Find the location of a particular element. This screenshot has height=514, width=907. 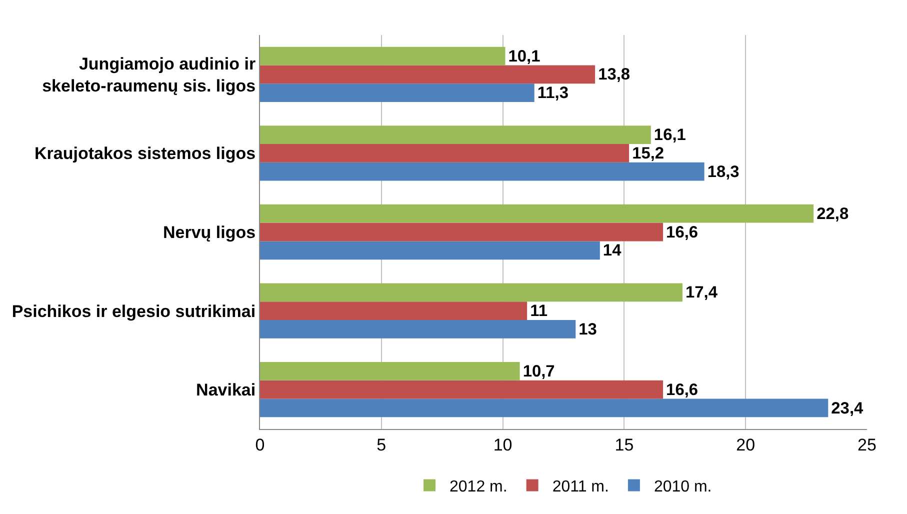

y-tick-label: Navikai is located at coordinates (226, 390).